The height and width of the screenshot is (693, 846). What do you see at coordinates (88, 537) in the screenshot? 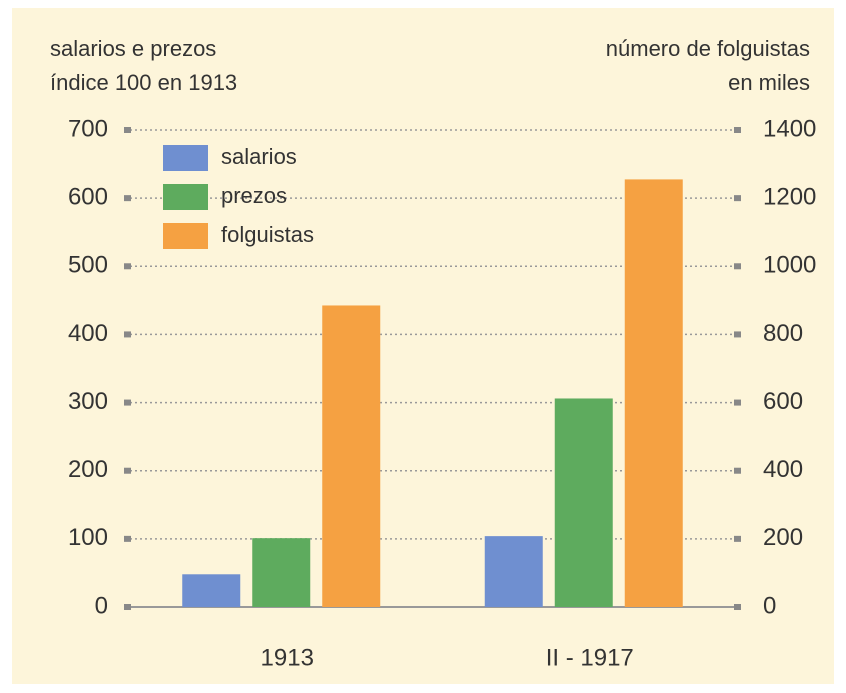
I see `y-tick-label: 100` at bounding box center [88, 537].